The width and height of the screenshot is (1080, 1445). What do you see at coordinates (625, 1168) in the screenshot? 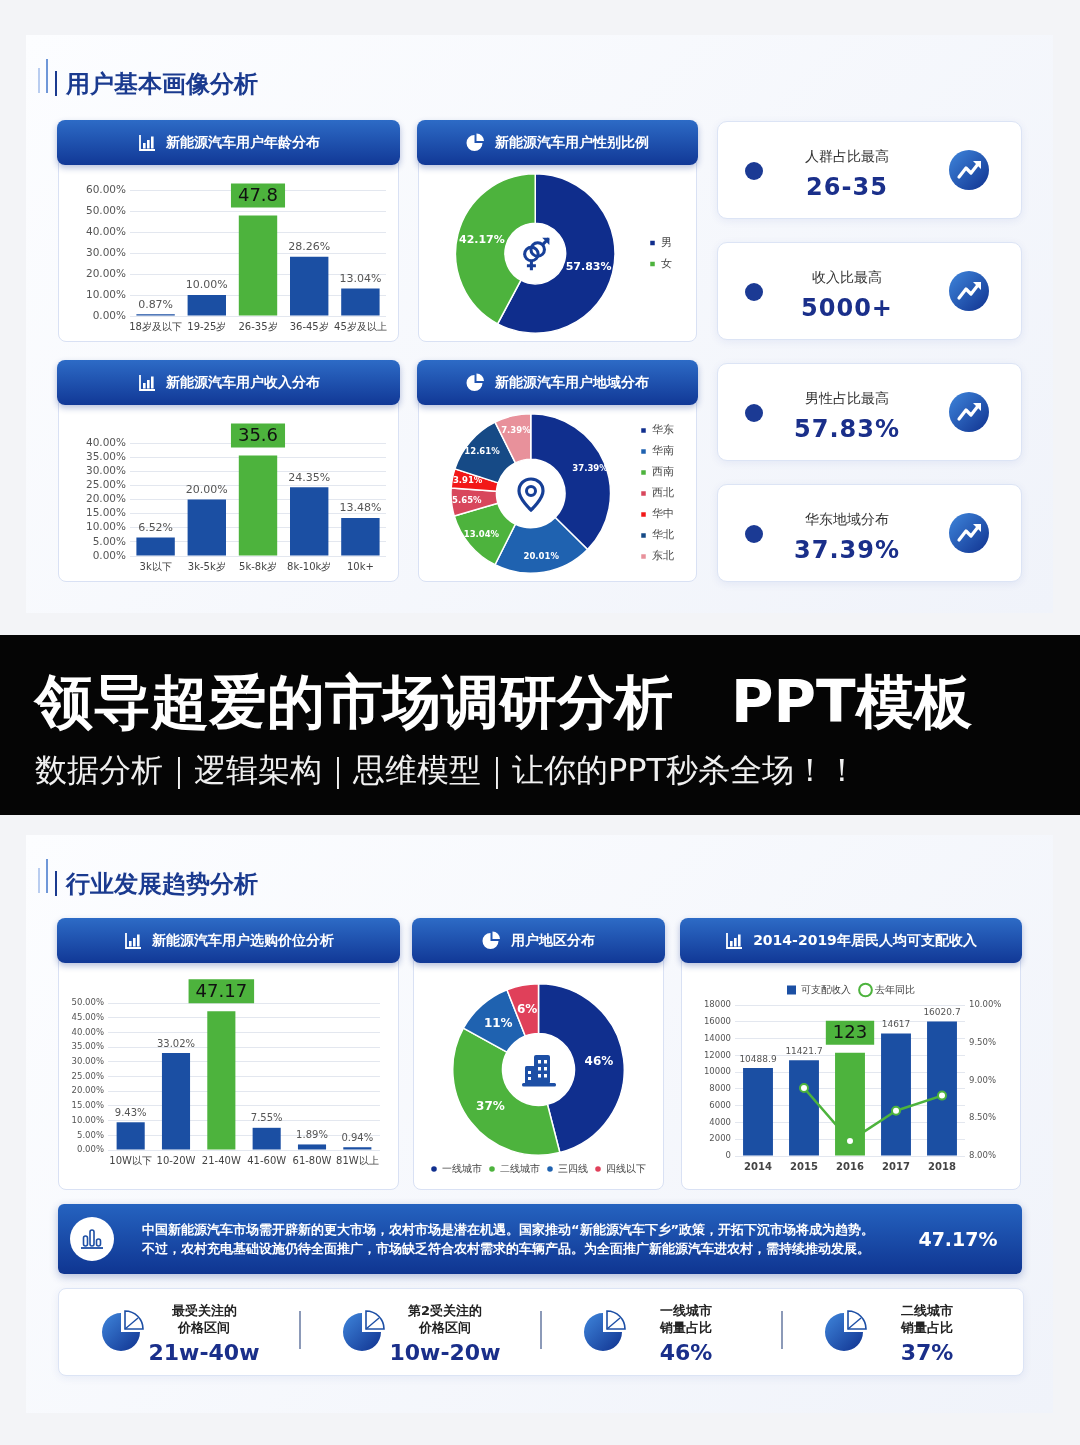
I see `legend-label: 四线以下` at bounding box center [625, 1168].